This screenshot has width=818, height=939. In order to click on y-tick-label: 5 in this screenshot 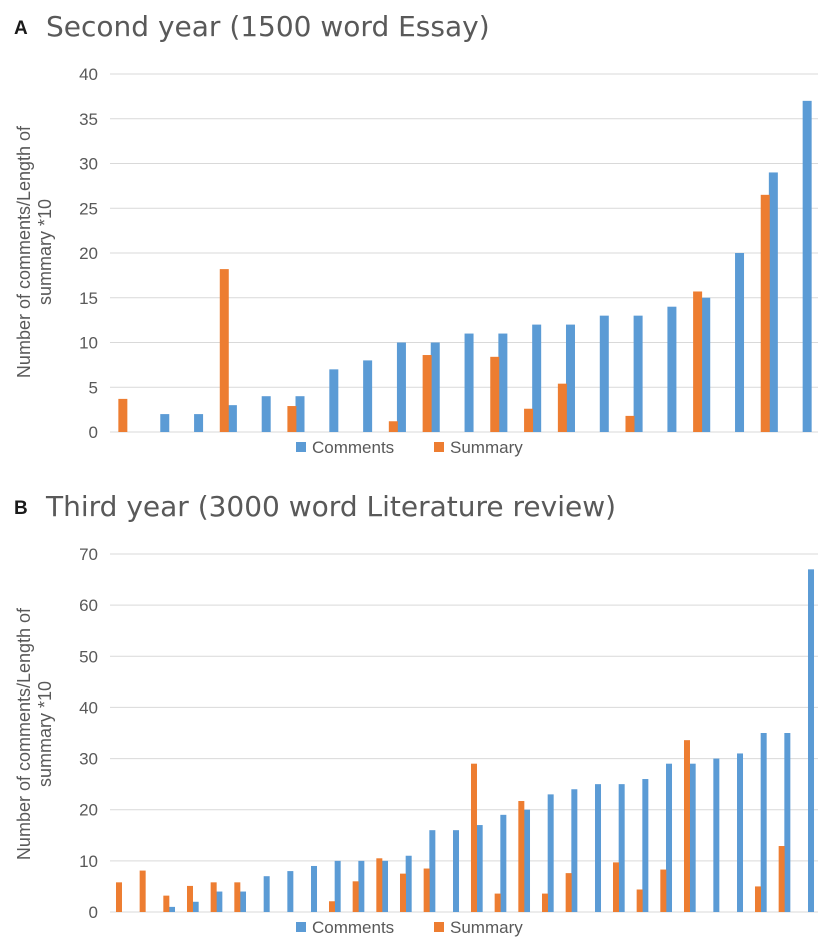, I will do `click(93, 387)`.